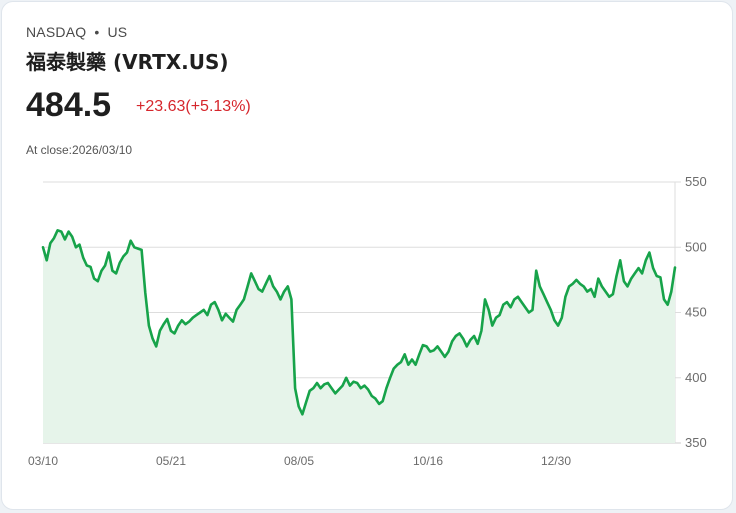 The image size is (736, 513). I want to click on y-tick-label: 450, so click(696, 312).